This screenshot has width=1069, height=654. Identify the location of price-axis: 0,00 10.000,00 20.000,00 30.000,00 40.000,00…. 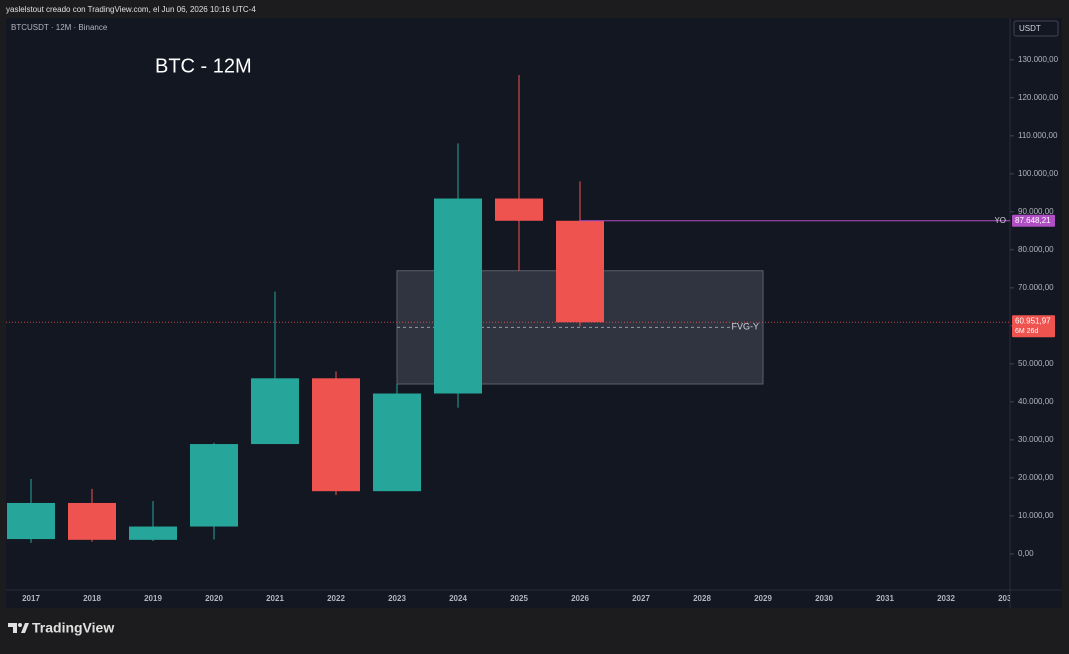
(1034, 306).